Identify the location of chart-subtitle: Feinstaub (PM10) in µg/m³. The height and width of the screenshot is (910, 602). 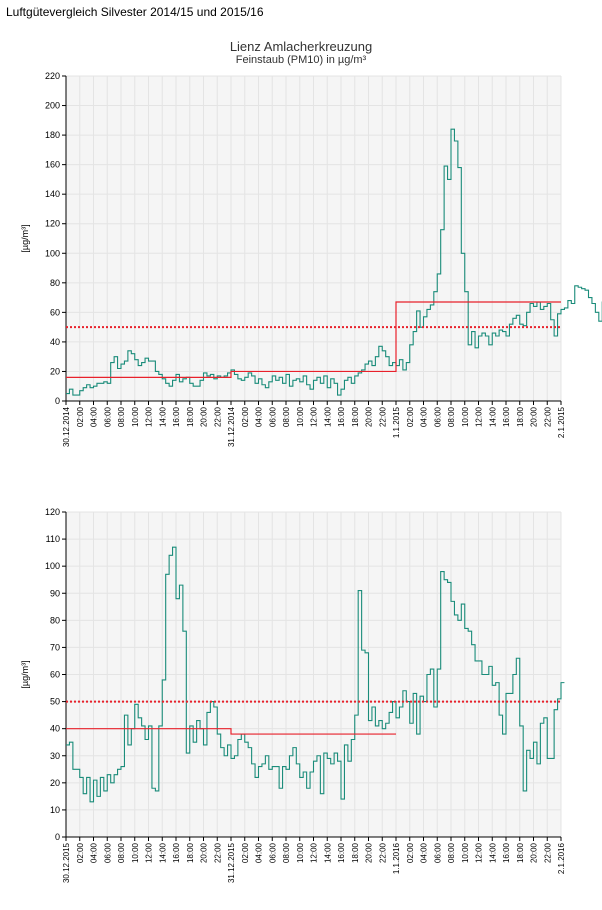
(301, 60).